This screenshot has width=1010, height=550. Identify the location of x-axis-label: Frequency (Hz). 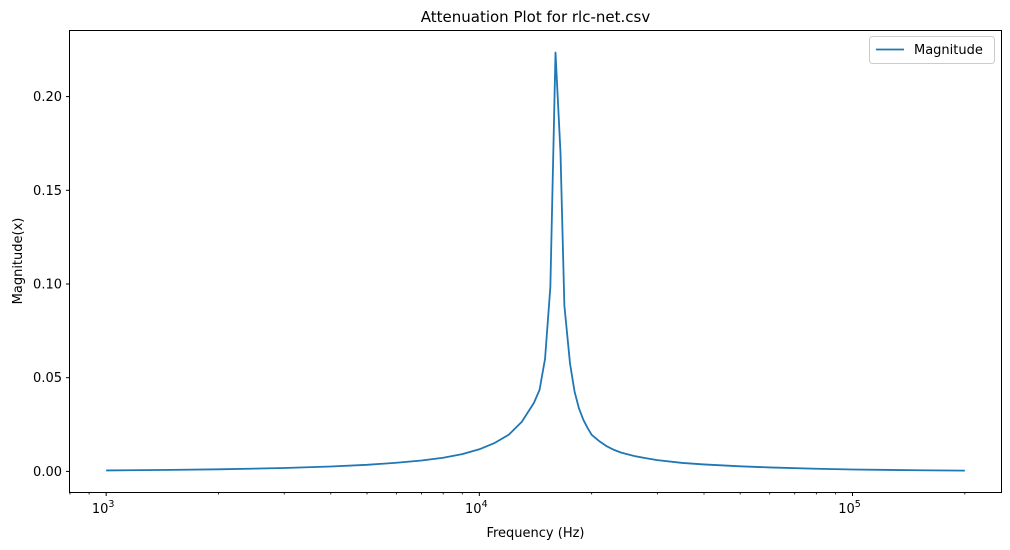
(535, 533).